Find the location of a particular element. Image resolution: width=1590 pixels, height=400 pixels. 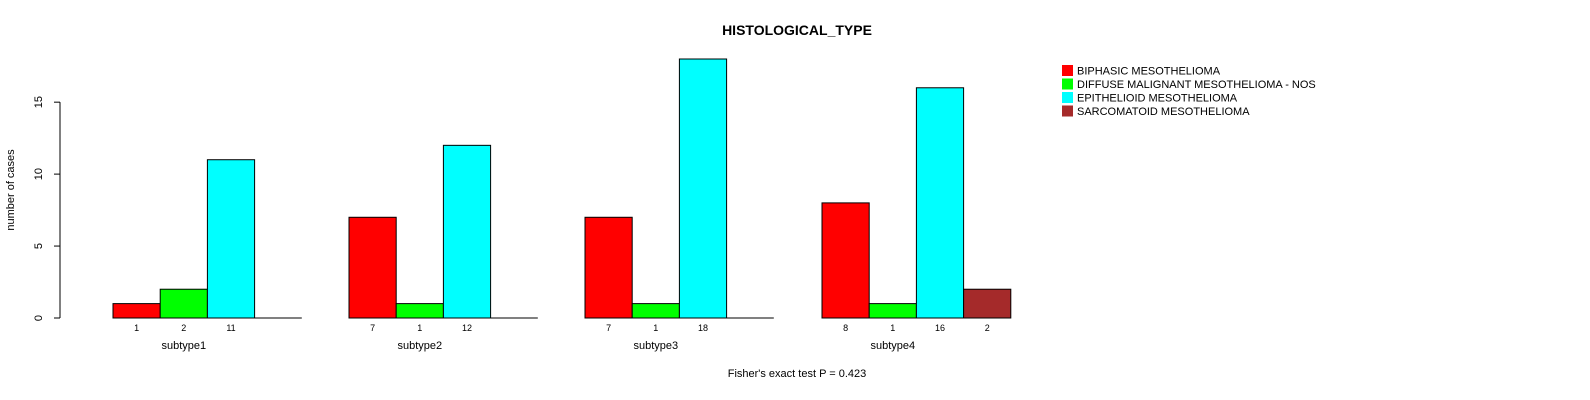

legend-item: DIFFUSE MALIGNANT MESOTHELIOMA - NOS is located at coordinates (1189, 84).